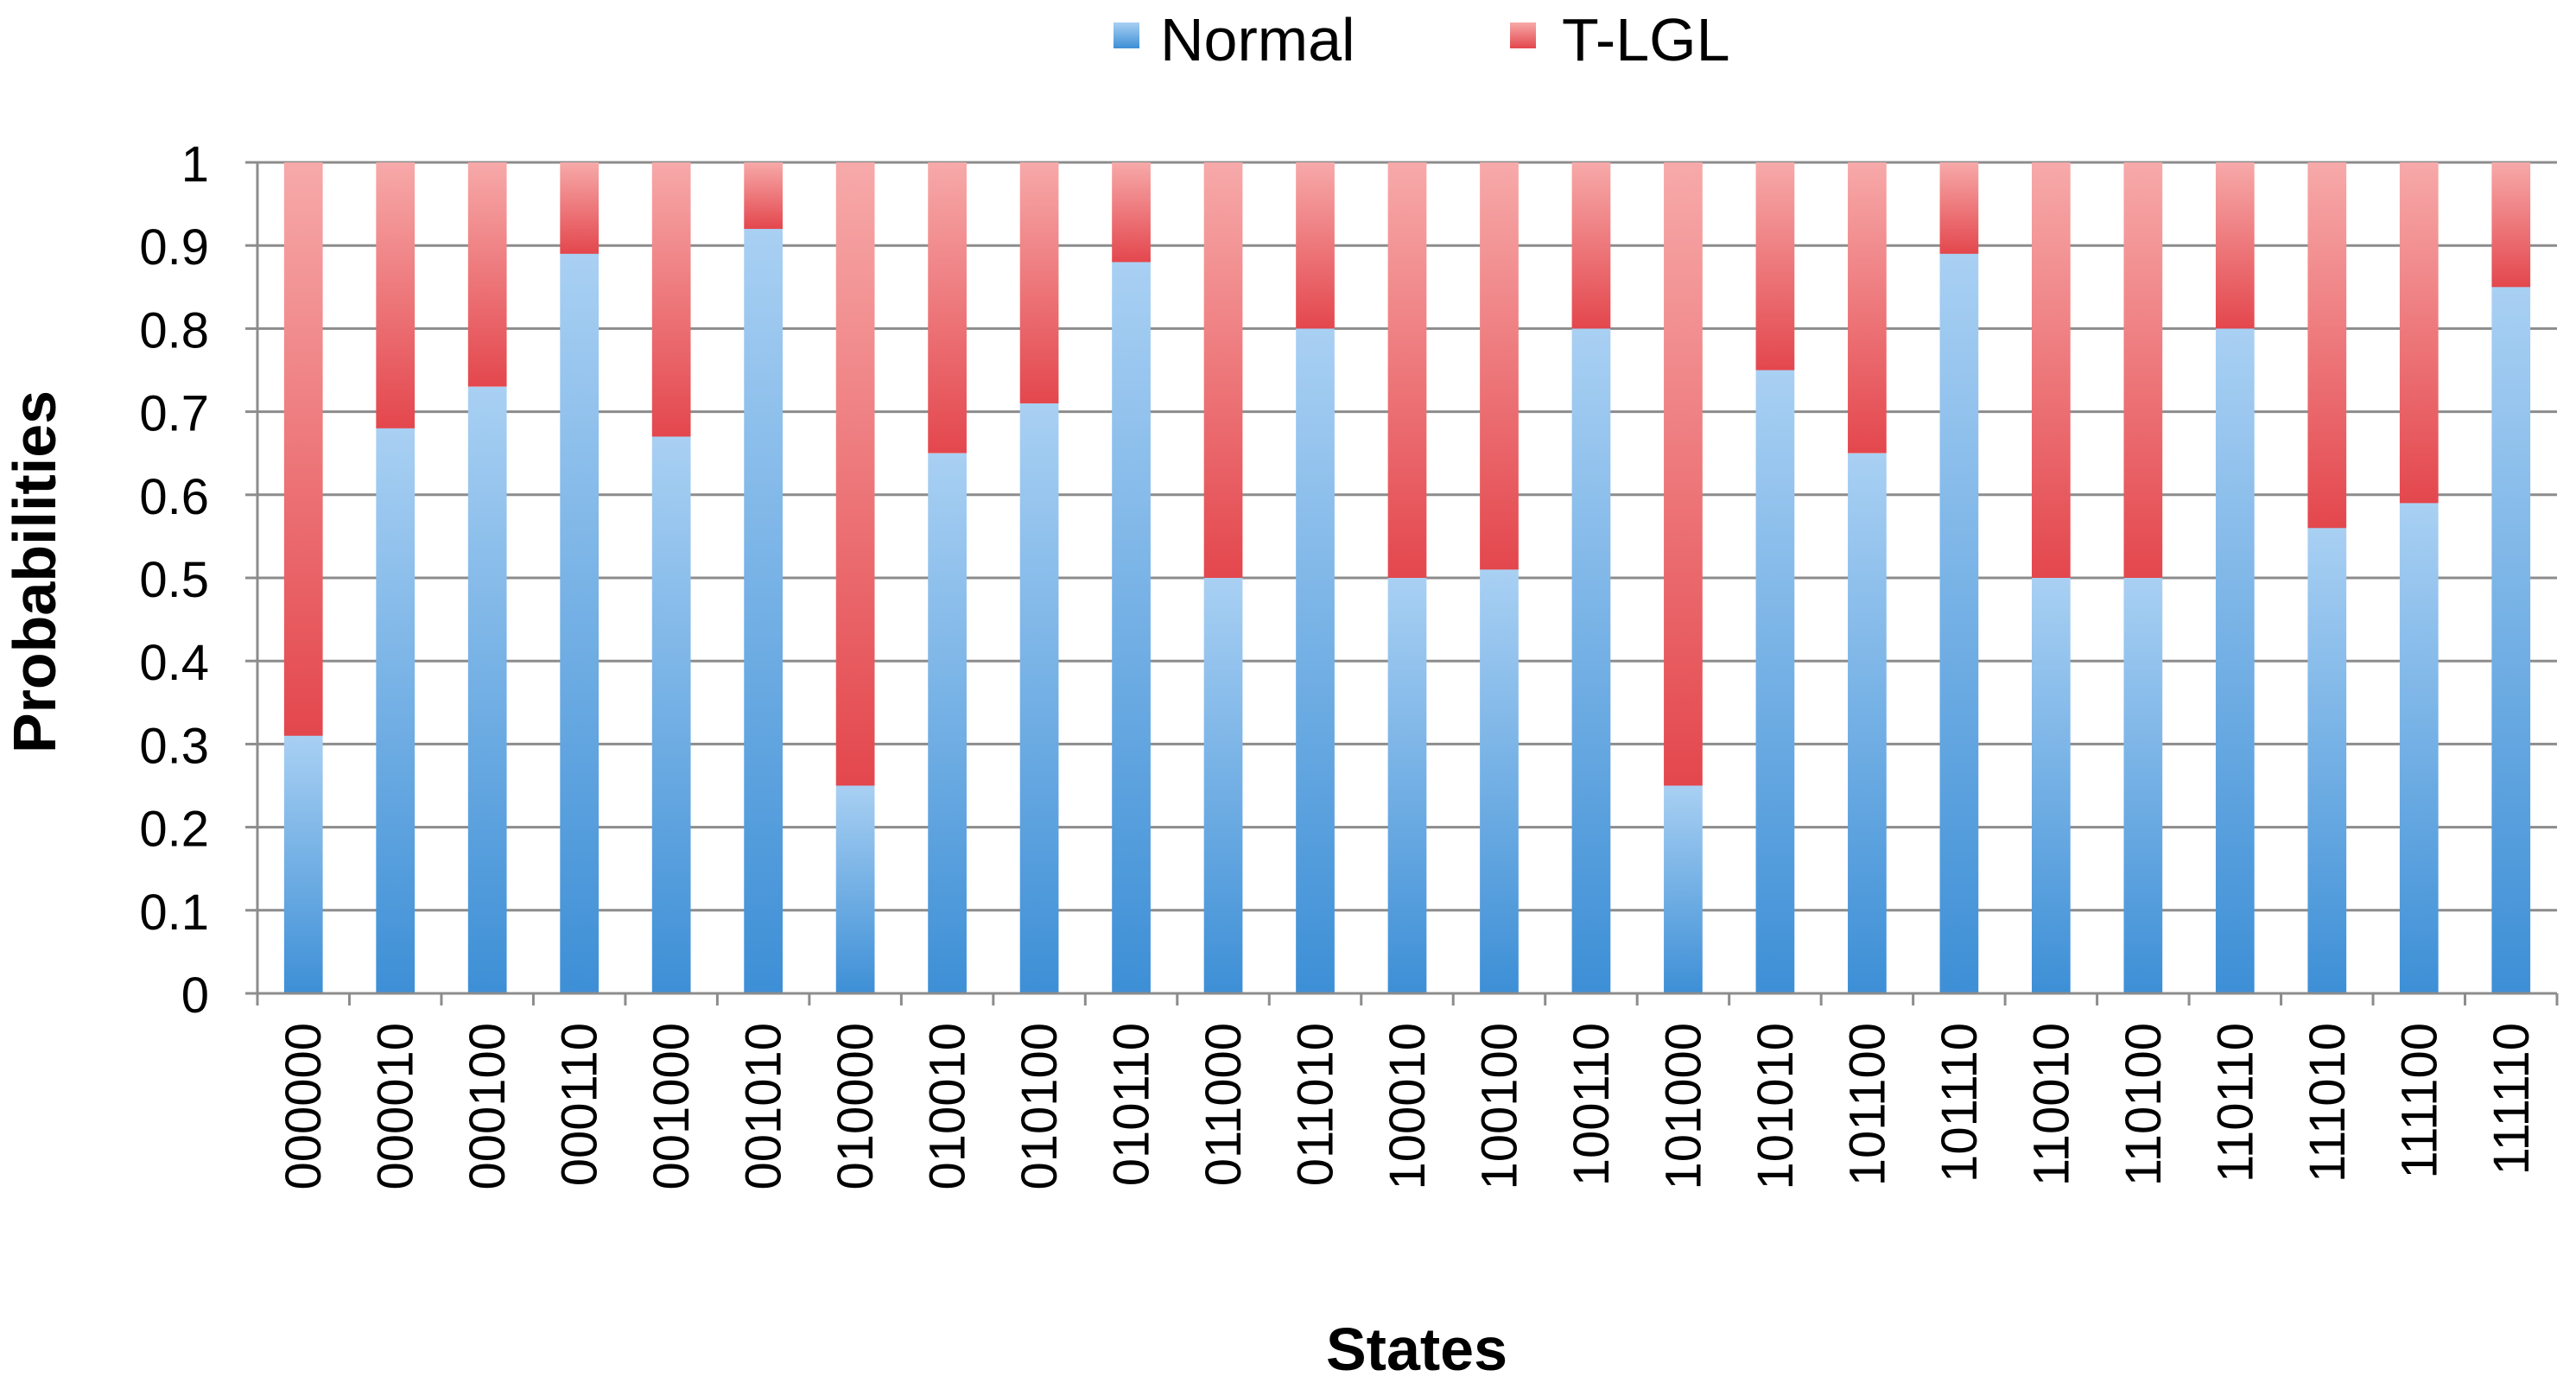 The image size is (2576, 1389). I want to click on legend: Normal T-LGL, so click(1422, 39).